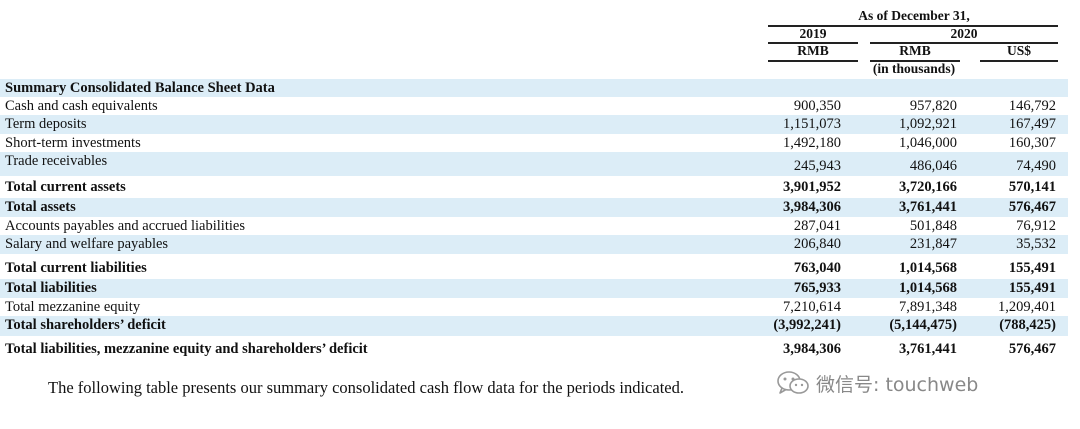 The image size is (1080, 429). Describe the element at coordinates (812, 124) in the screenshot. I see `value-2019: 1,151,073` at that location.